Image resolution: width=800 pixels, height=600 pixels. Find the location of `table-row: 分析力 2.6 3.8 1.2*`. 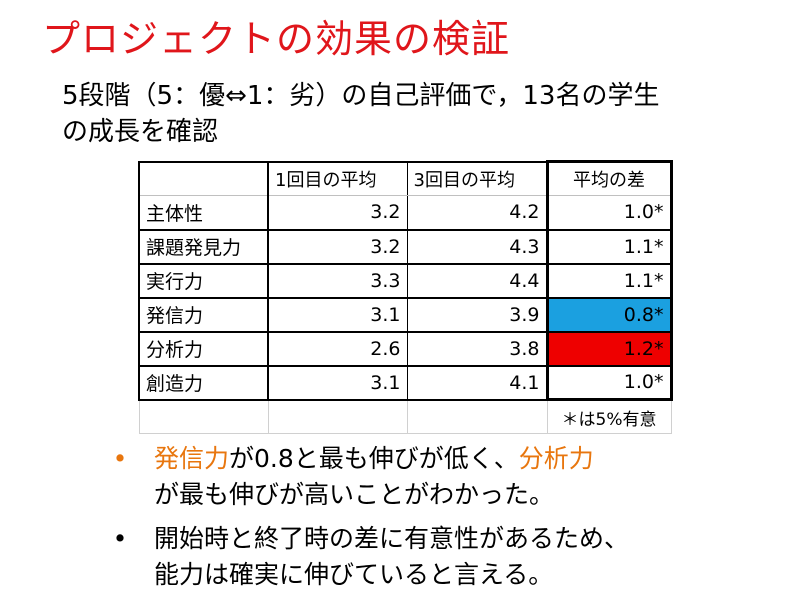

table-row: 分析力 2.6 3.8 1.2* is located at coordinates (405, 349).